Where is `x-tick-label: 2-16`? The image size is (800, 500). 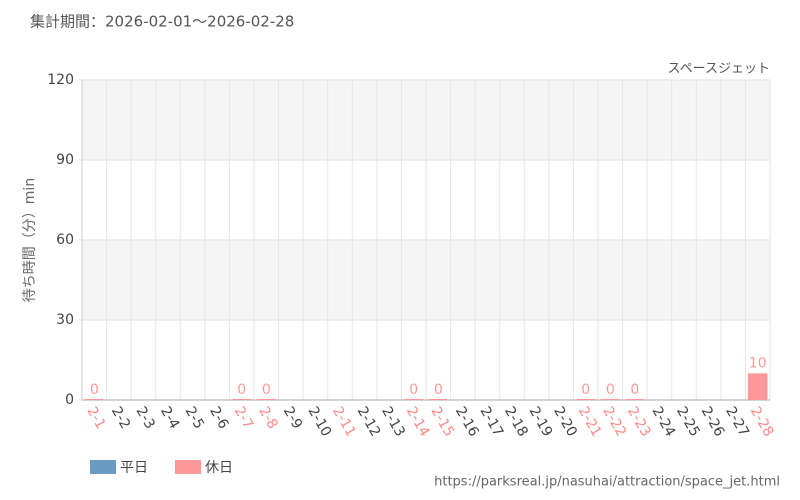 x-tick-label: 2-16 is located at coordinates (467, 422).